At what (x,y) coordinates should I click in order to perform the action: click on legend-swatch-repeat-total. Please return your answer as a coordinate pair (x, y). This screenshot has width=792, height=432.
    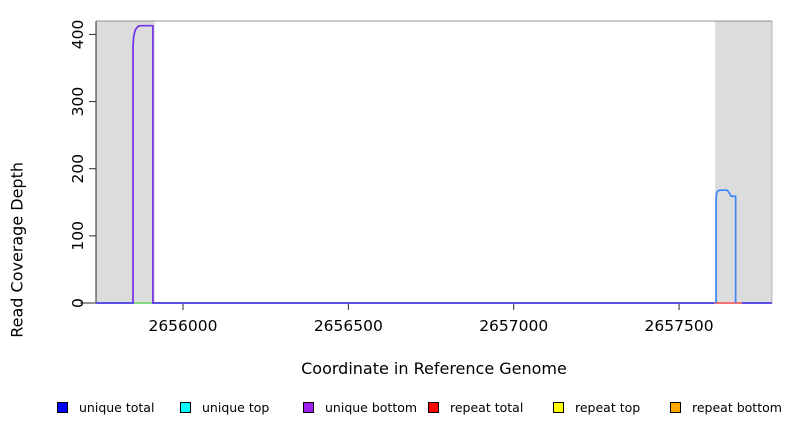
    Looking at the image, I should click on (433, 407).